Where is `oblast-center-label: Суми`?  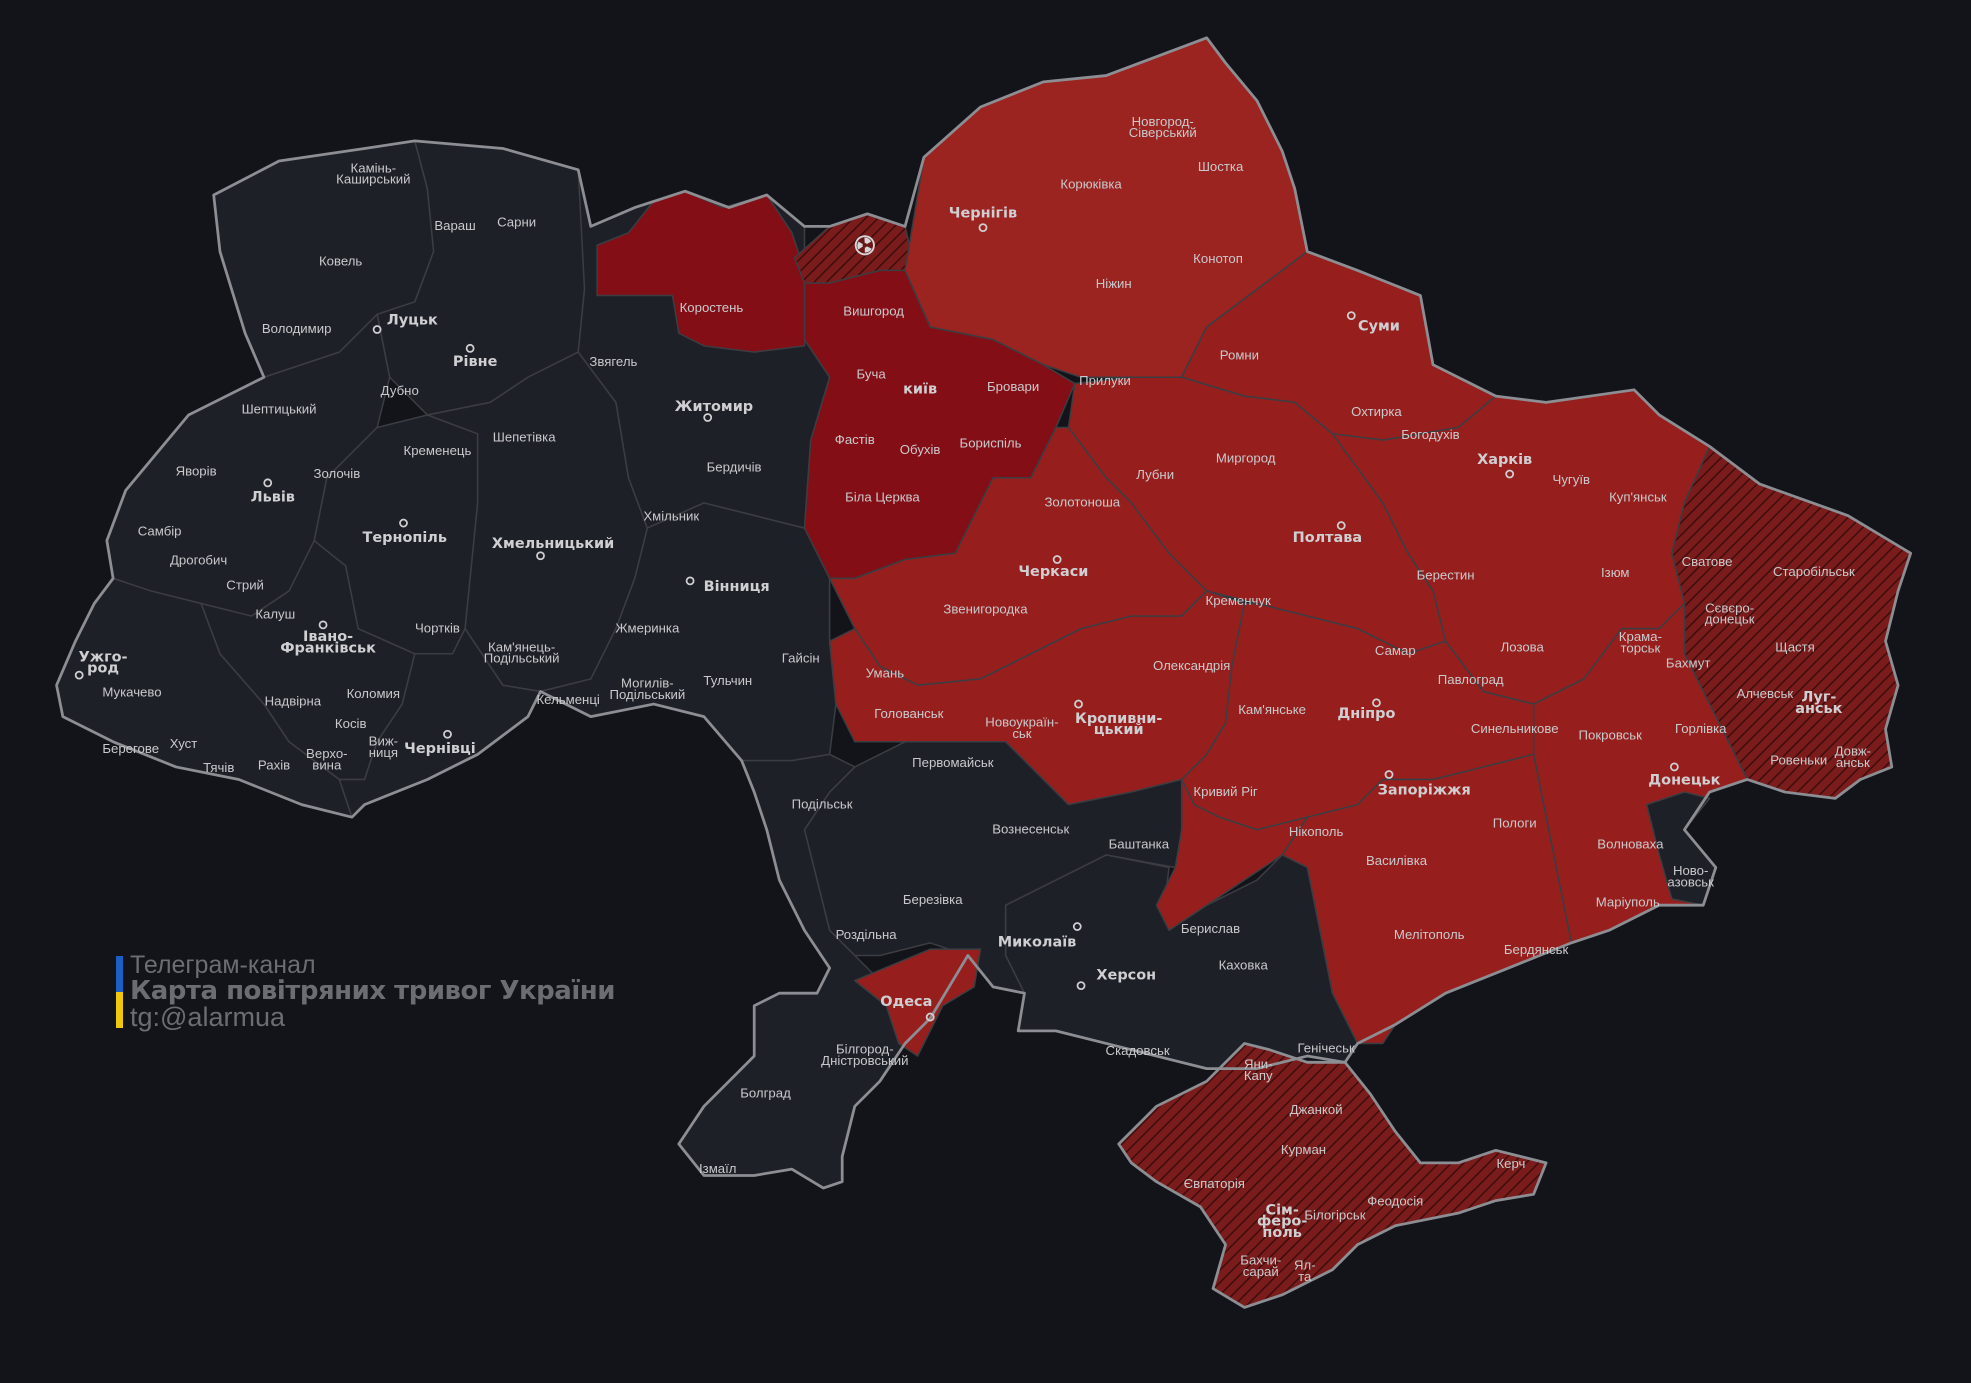 oblast-center-label: Суми is located at coordinates (1379, 327).